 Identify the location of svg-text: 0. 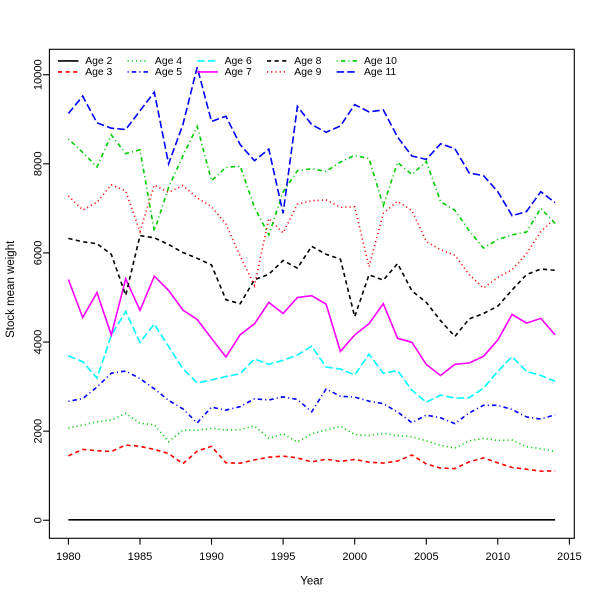
(39, 520).